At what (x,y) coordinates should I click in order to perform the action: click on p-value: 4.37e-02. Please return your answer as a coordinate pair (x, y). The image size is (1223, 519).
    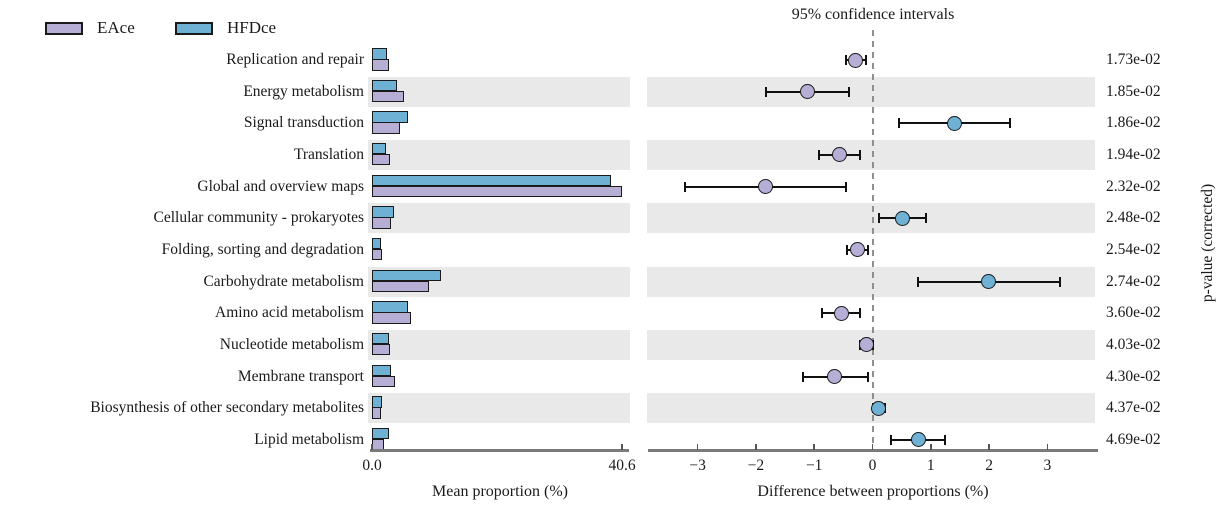
    Looking at the image, I should click on (1133, 408).